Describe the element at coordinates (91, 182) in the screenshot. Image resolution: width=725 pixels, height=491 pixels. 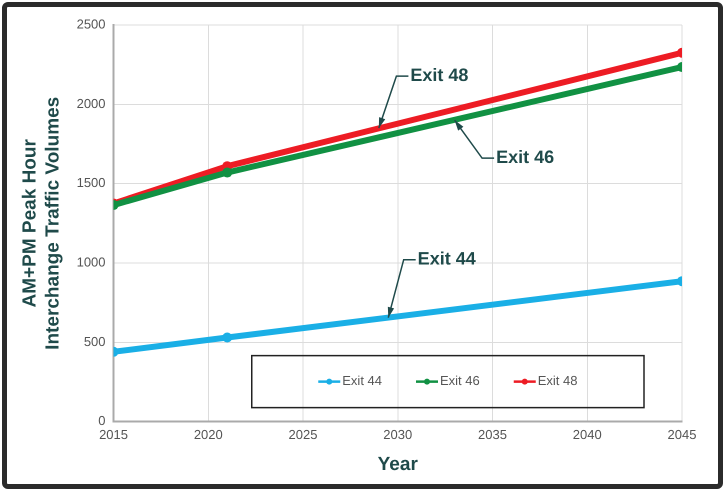
I see `y-tick-label: 1500` at that location.